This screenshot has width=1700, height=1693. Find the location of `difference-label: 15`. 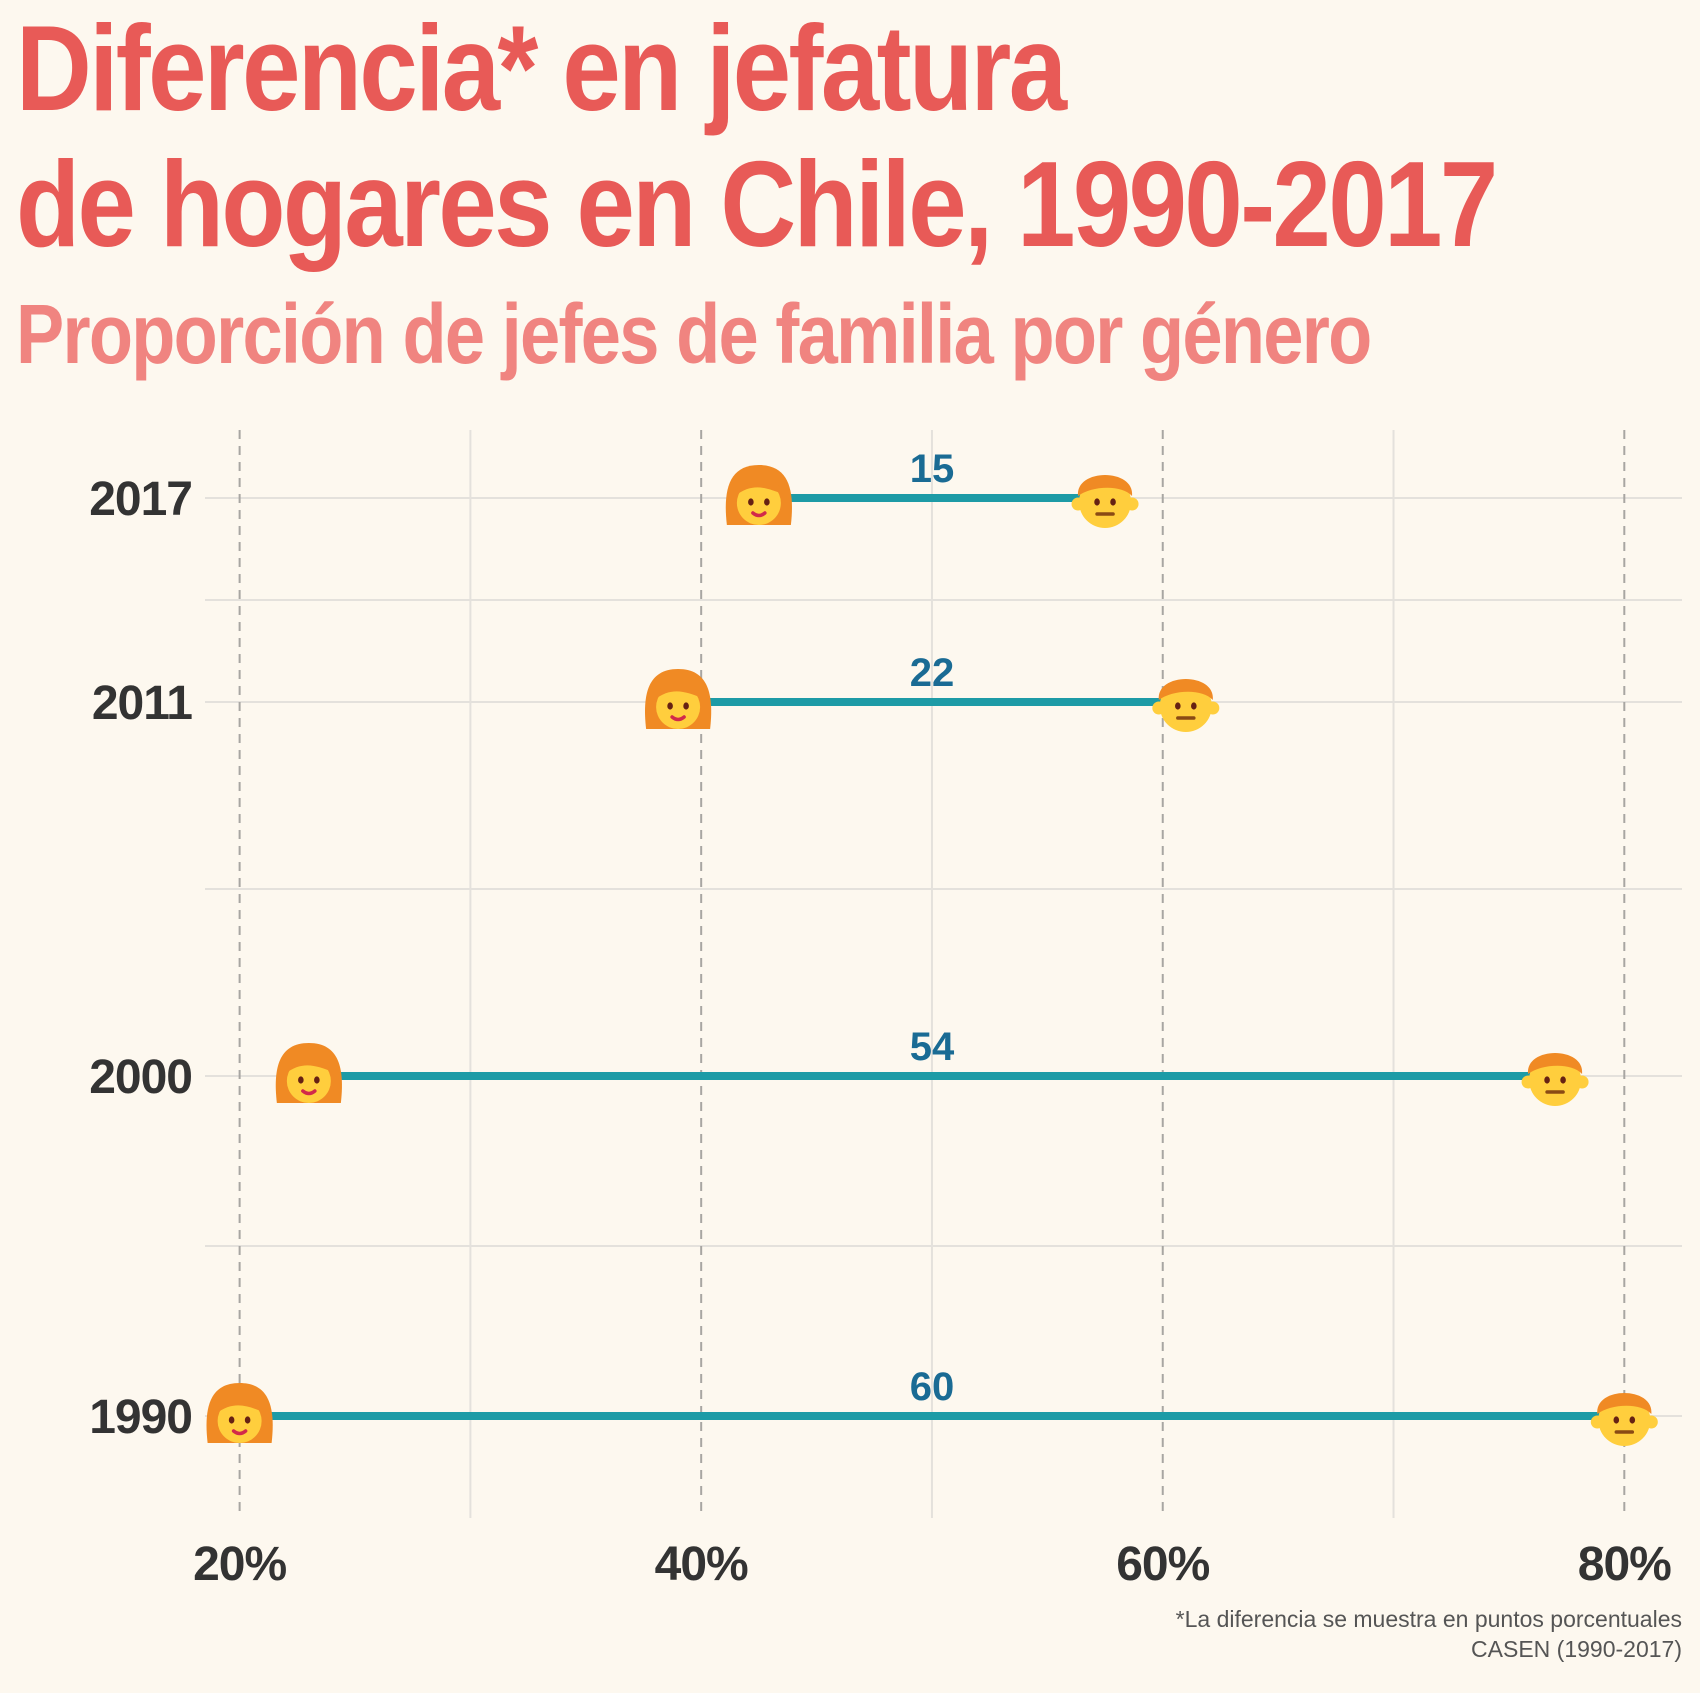

difference-label: 15 is located at coordinates (932, 469).